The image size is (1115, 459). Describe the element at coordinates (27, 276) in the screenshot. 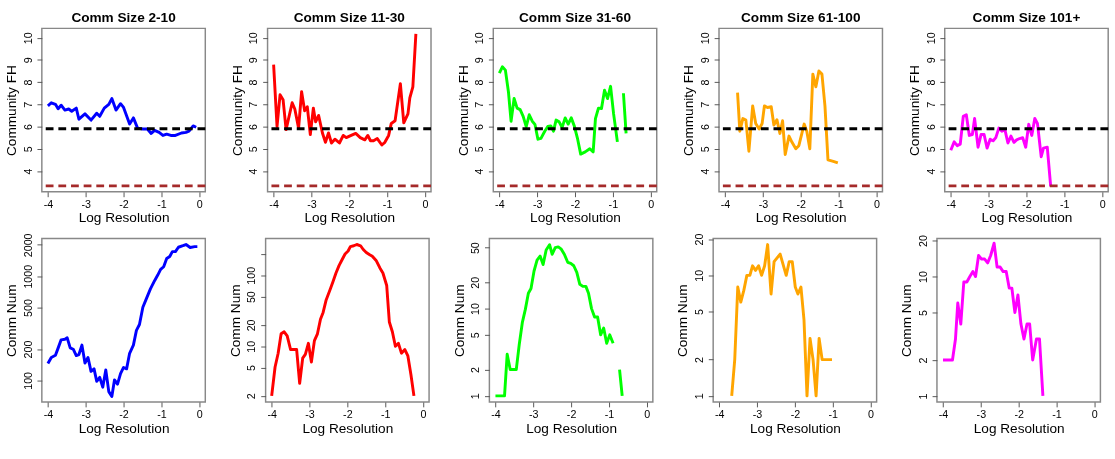

I see `y-tick-label: 1000` at that location.